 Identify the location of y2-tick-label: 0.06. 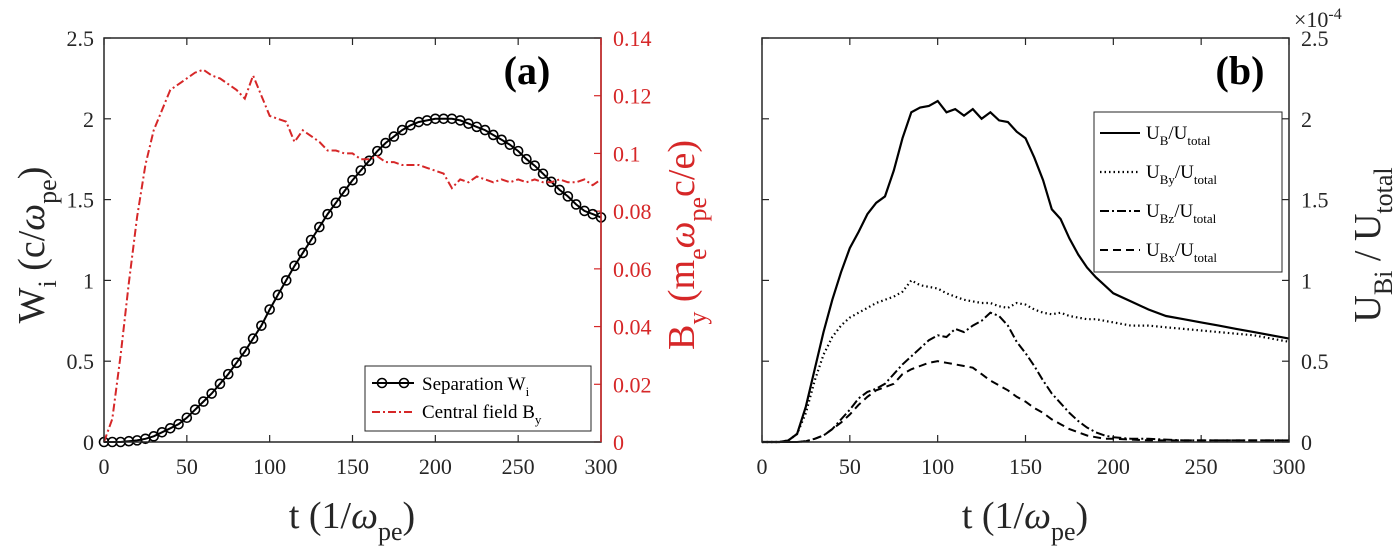
(632, 269).